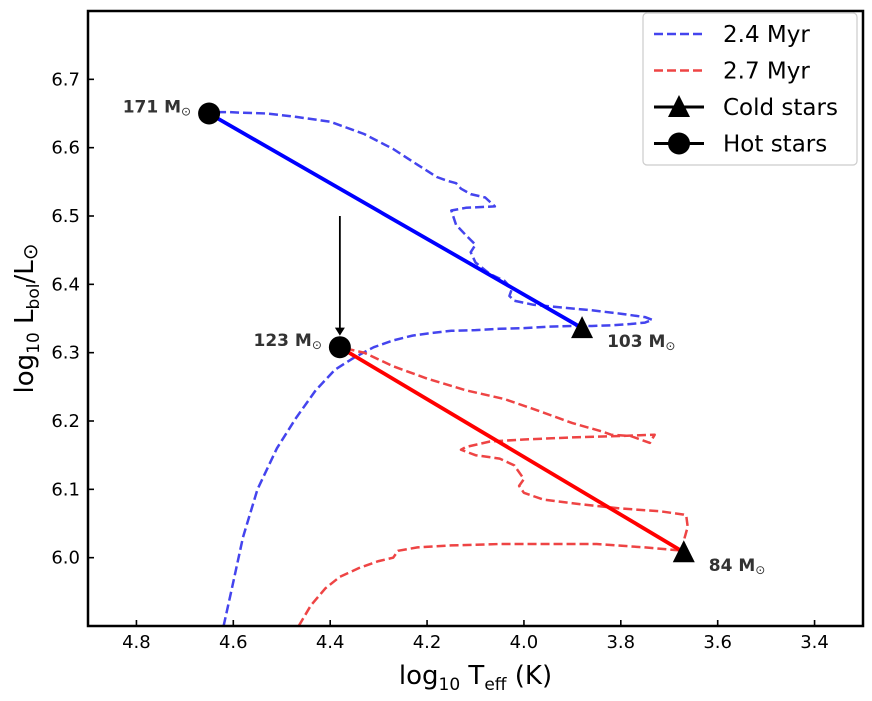 This screenshot has height=701, width=872. I want to click on x-tick-label: 4.0, so click(524, 642).